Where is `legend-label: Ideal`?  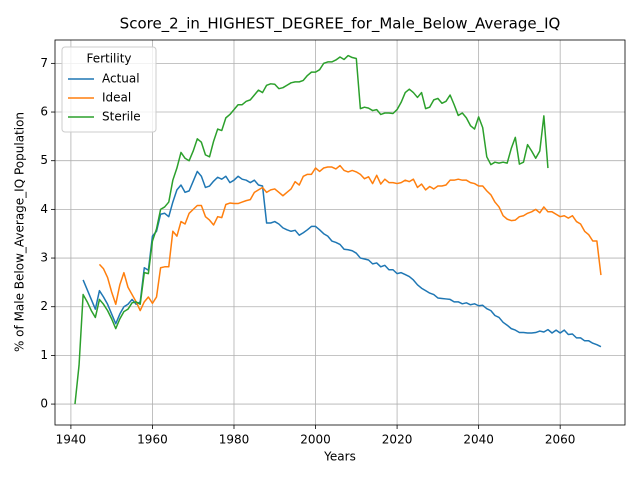
legend-label: Ideal is located at coordinates (116, 98).